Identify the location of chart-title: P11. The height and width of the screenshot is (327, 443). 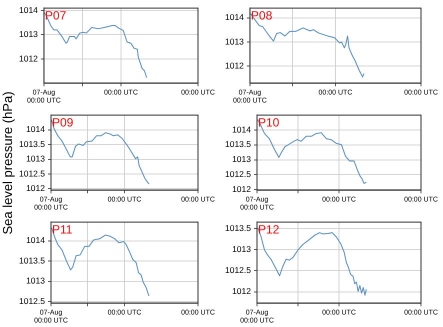
(62, 229).